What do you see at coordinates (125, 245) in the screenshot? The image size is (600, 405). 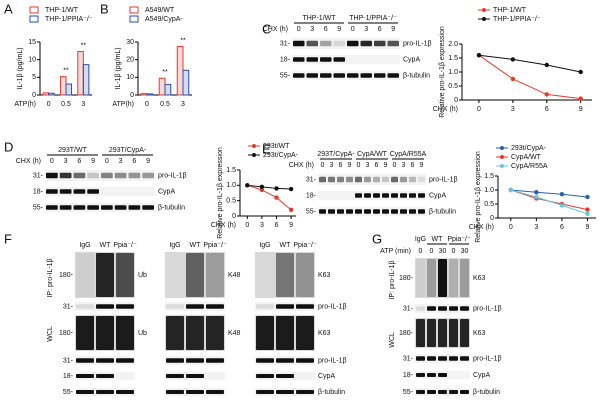 I see `lane-label: Ppia⁻/⁻` at bounding box center [125, 245].